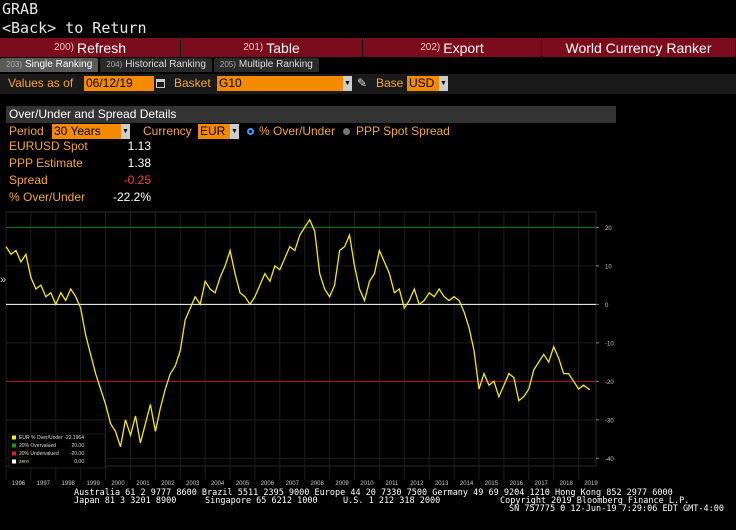  I want to click on tab-multiple-ranking: 205) Multiple Ranking, so click(266, 65).